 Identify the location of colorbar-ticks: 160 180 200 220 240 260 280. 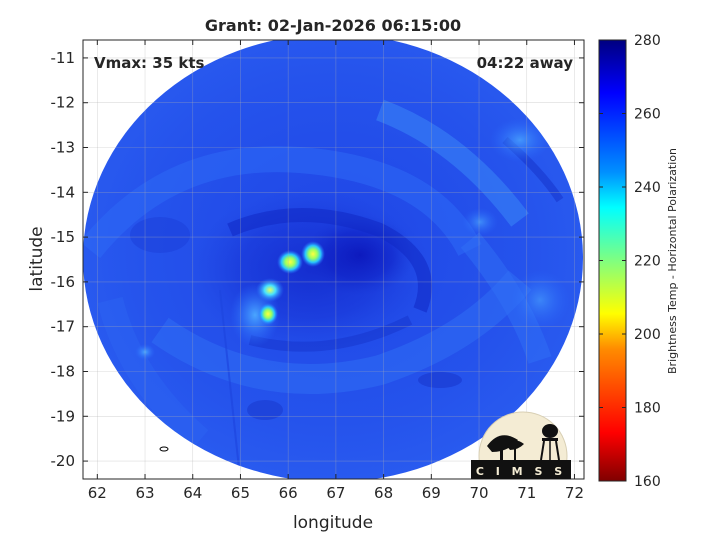
(630, 261).